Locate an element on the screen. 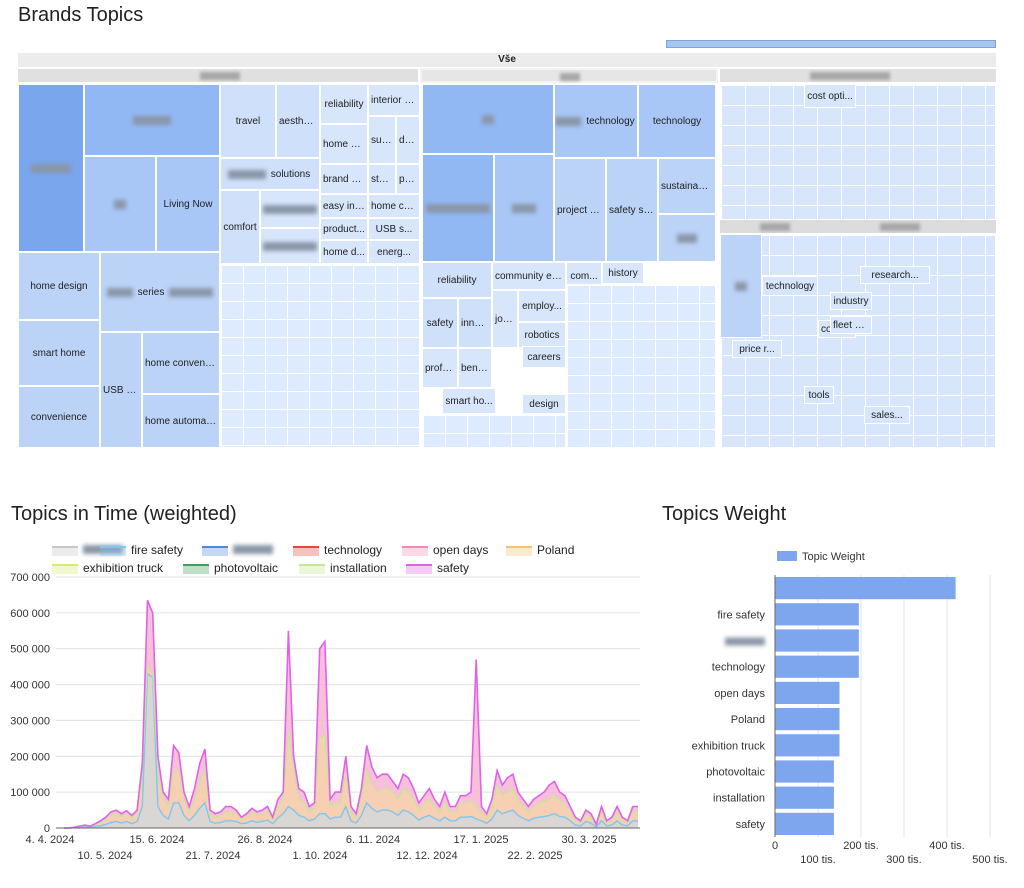 The image size is (1024, 888). treemap-cell: safety is located at coordinates (440, 323).